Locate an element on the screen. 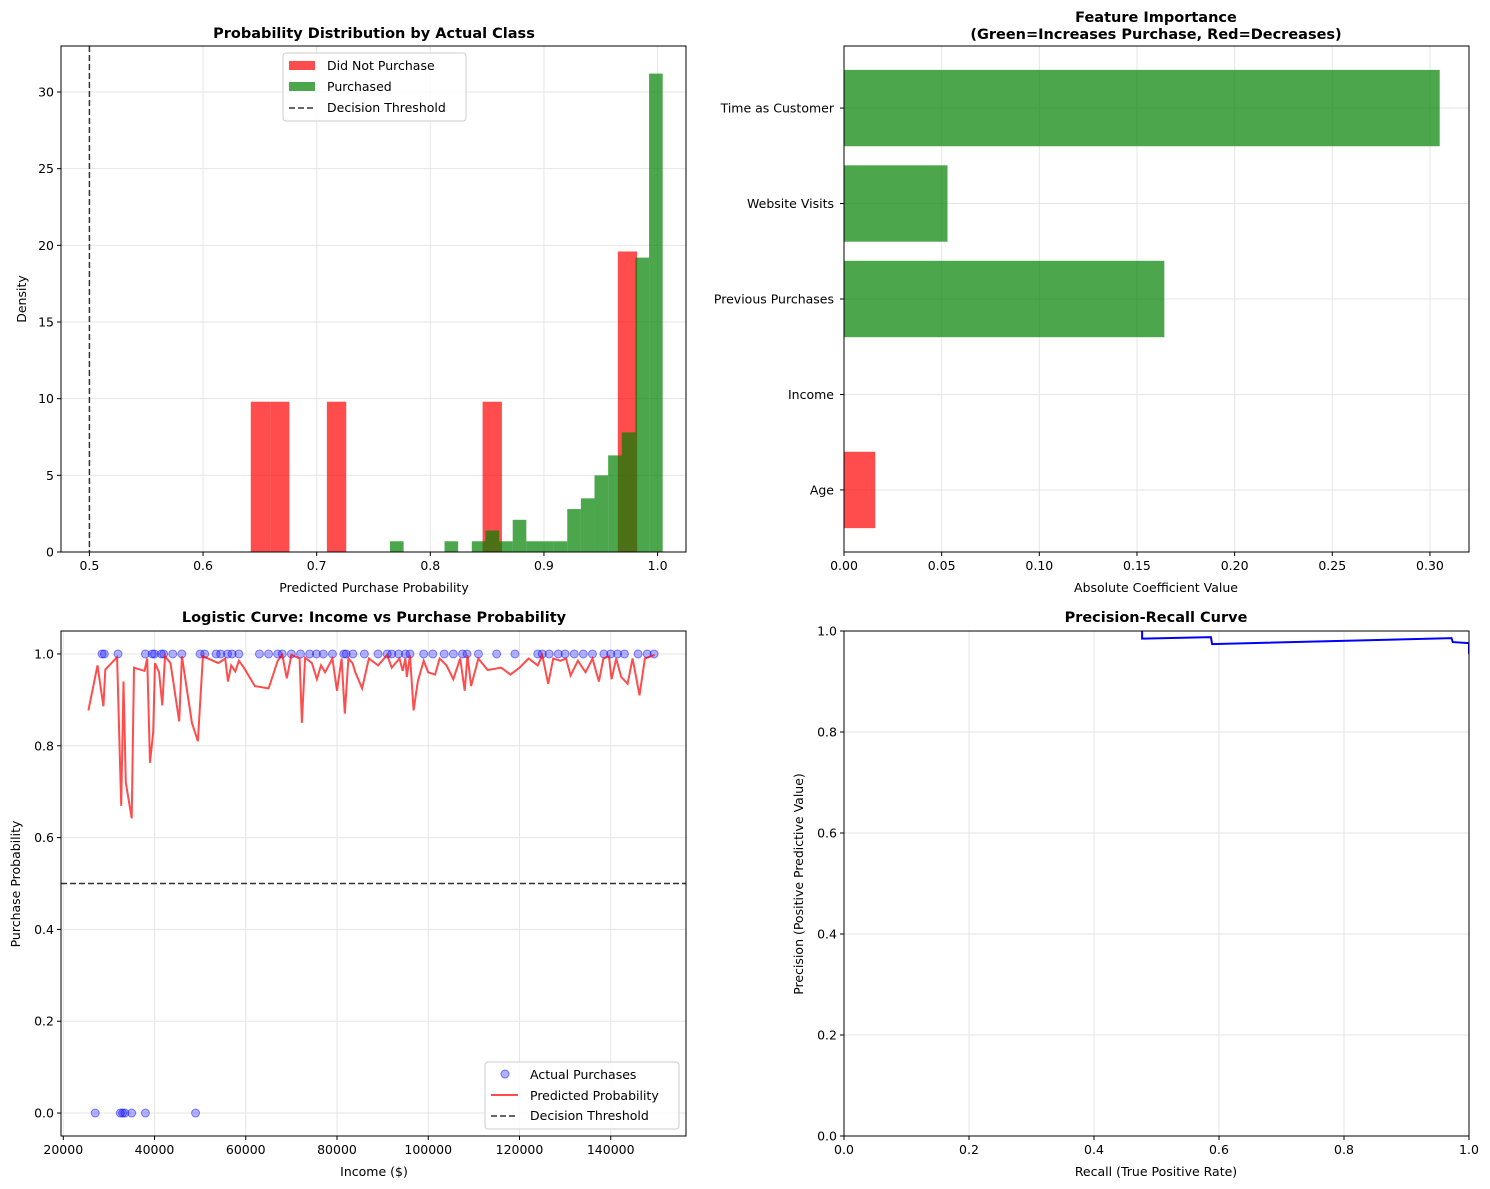  category-label: Time as Customer is located at coordinates (777, 108).